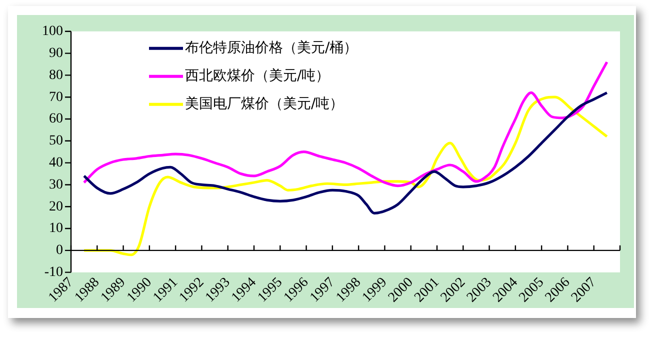 Image resolution: width=649 pixels, height=337 pixels. Describe the element at coordinates (59, 250) in the screenshot. I see `y-tick-label: 0` at that location.